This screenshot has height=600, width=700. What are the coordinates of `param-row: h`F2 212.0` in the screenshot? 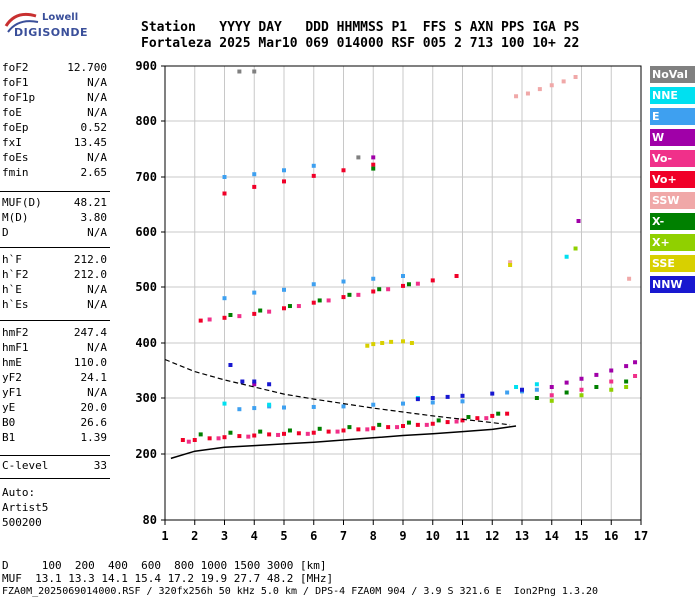 It's located at (54, 274).